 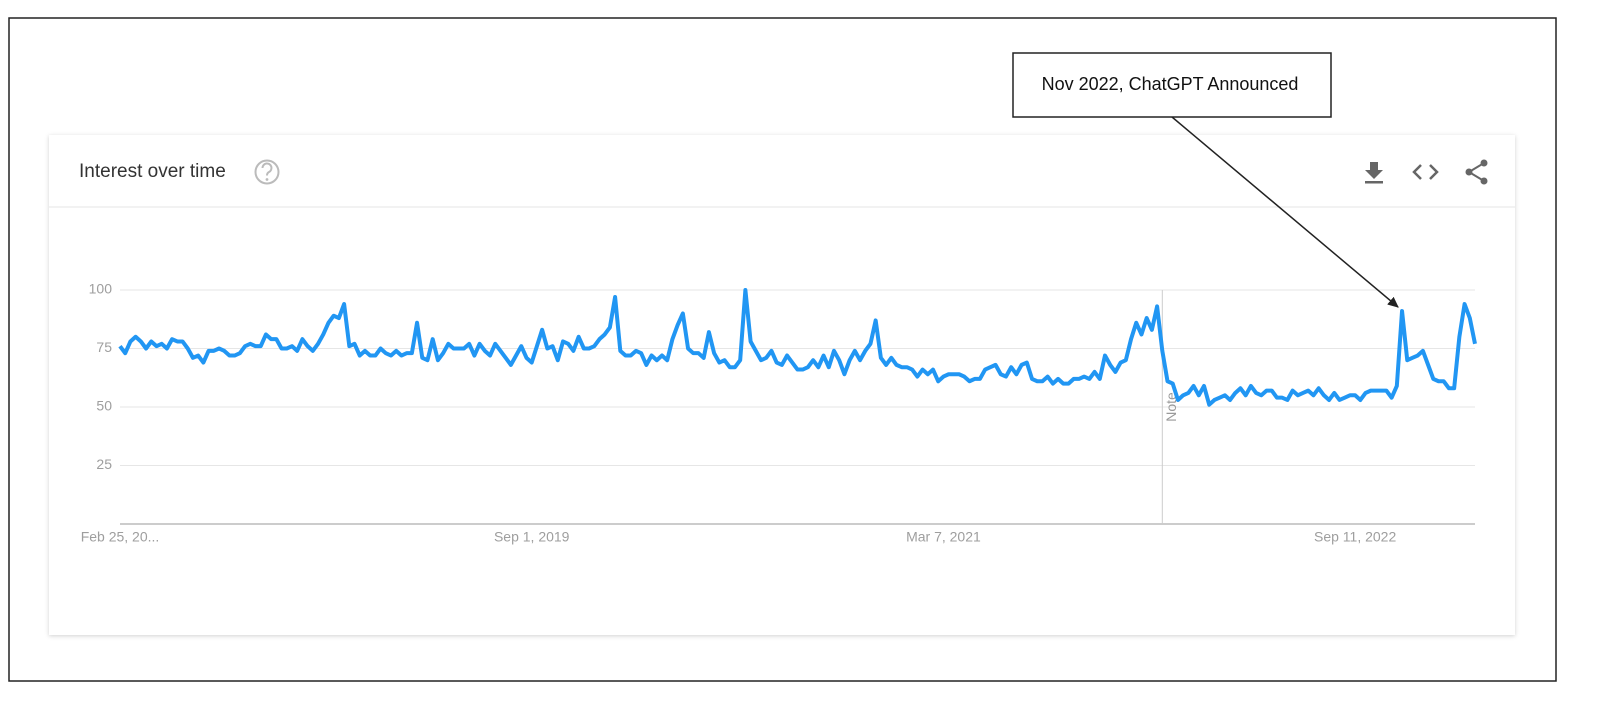 What do you see at coordinates (1425, 172) in the screenshot?
I see `embed-icon` at bounding box center [1425, 172].